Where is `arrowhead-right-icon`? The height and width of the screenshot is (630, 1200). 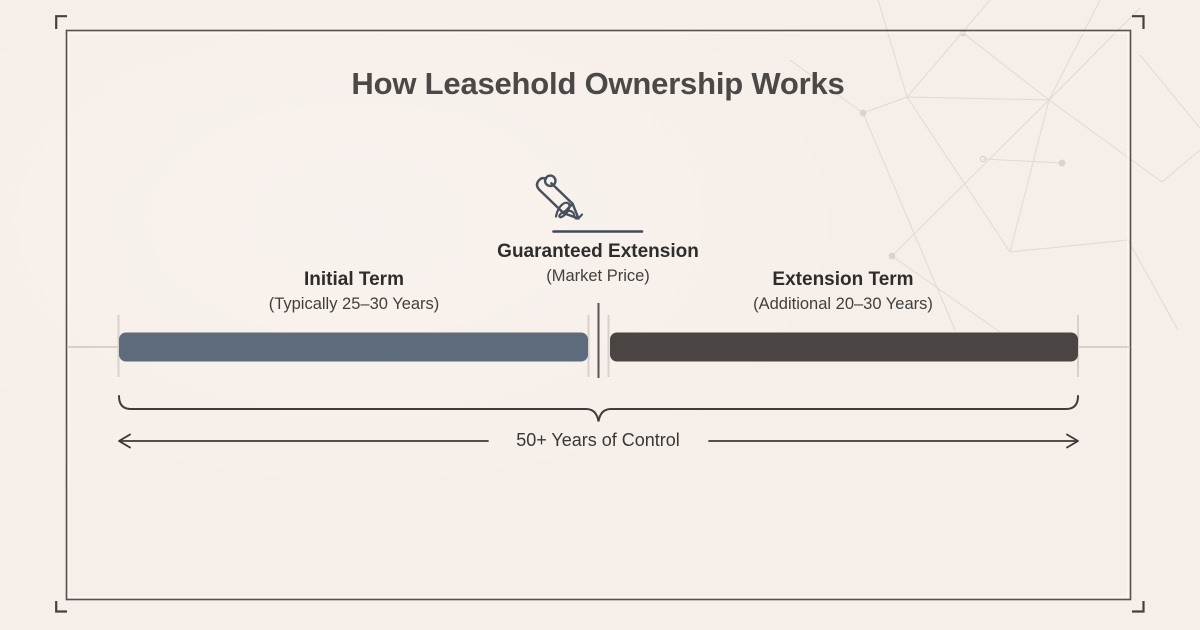
arrowhead-right-icon is located at coordinates (1072, 441).